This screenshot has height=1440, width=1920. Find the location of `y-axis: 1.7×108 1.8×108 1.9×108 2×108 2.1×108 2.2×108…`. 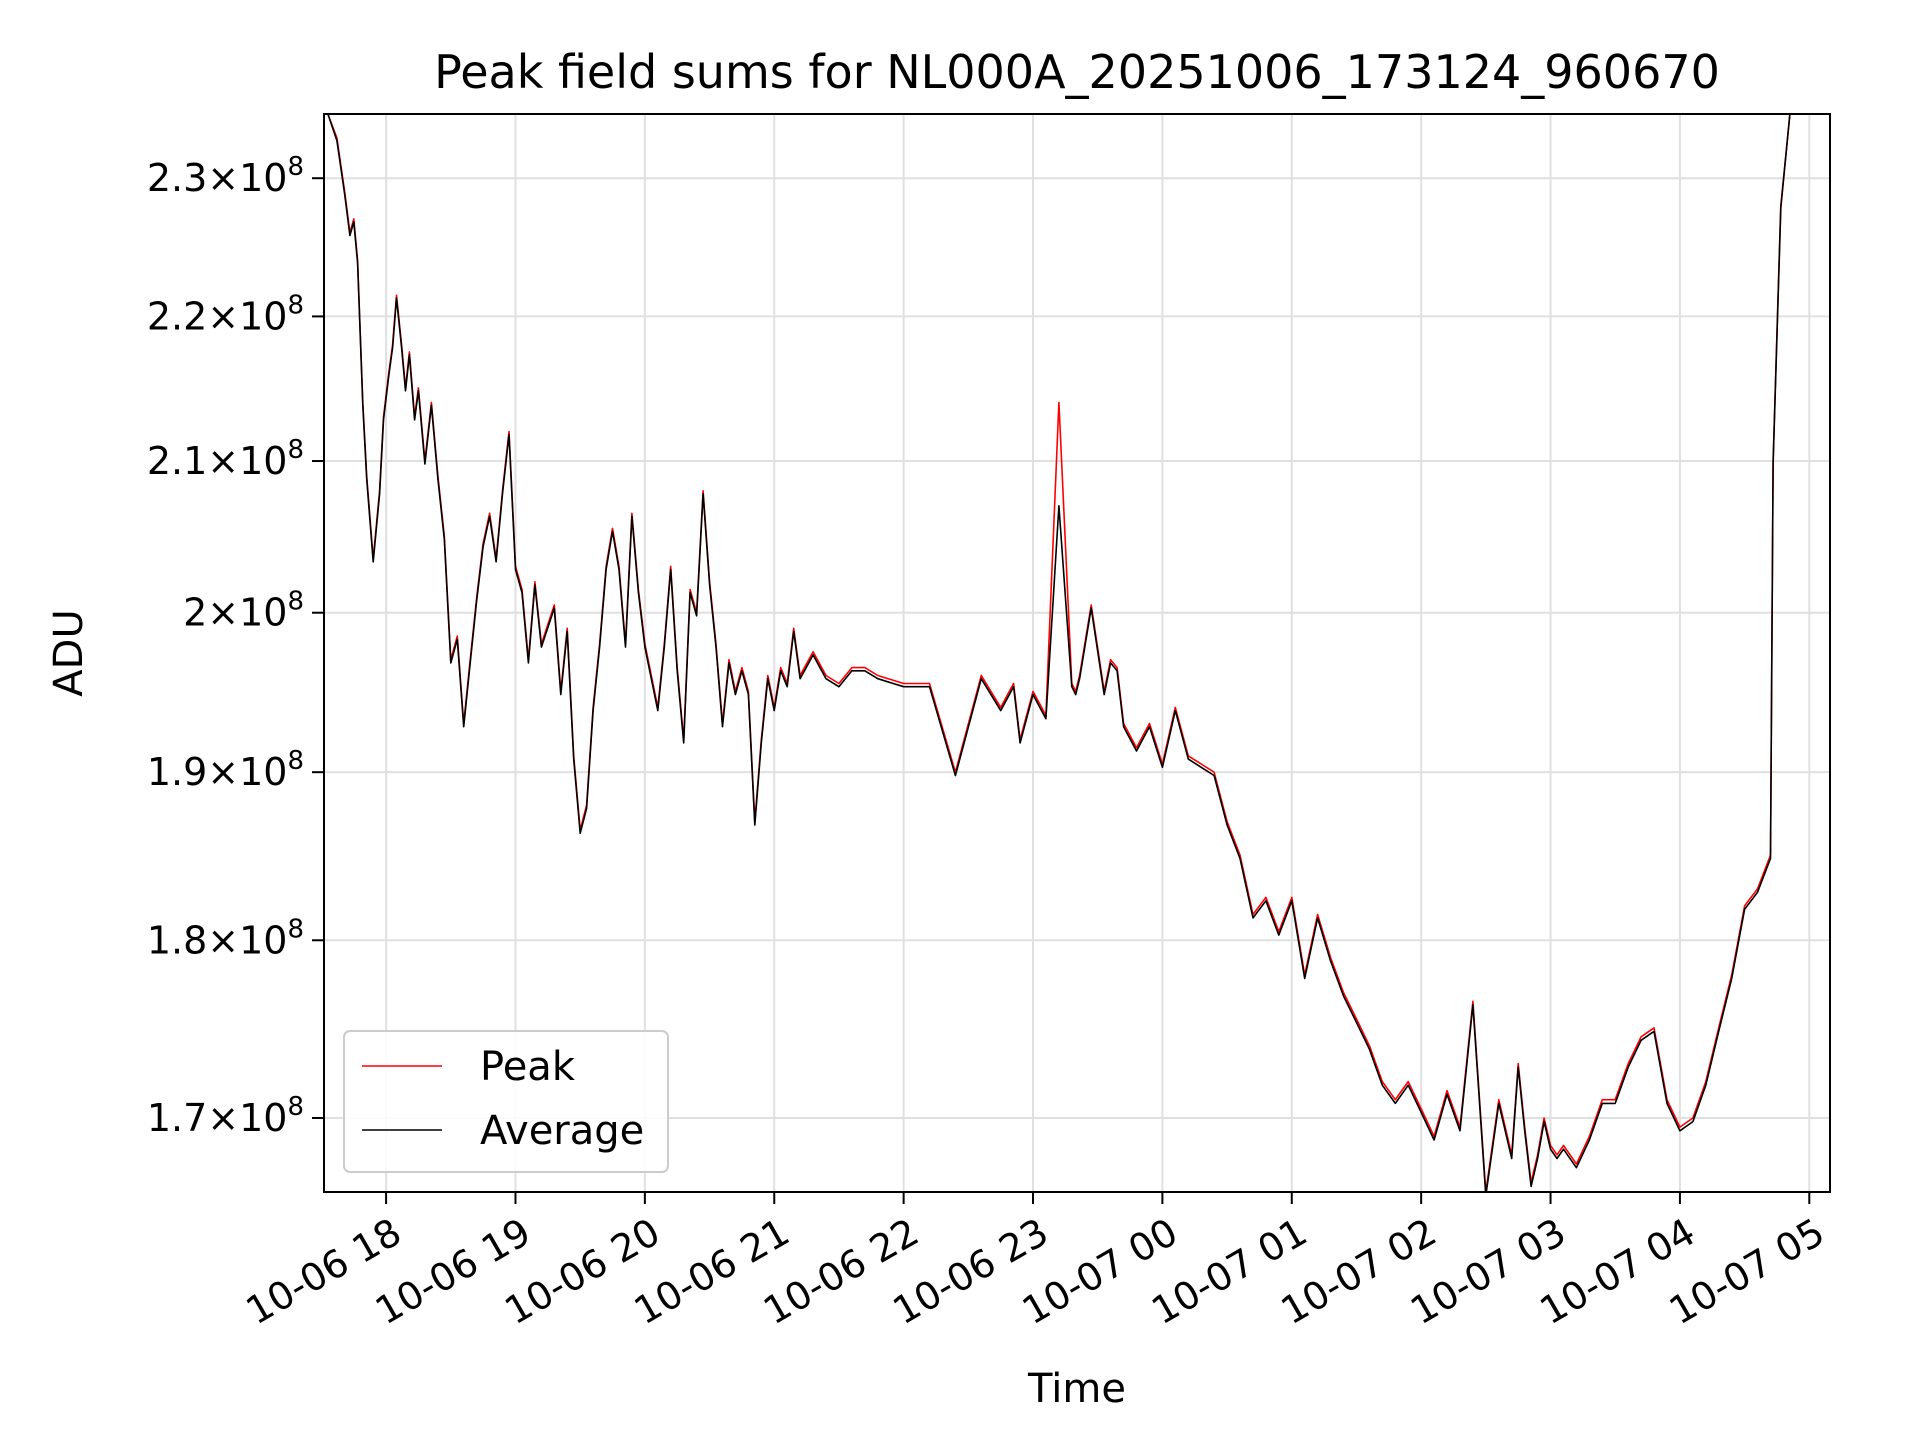

y-axis: 1.7×108 1.8×108 1.9×108 2×108 2.1×108 2.2×108… is located at coordinates (235, 646).